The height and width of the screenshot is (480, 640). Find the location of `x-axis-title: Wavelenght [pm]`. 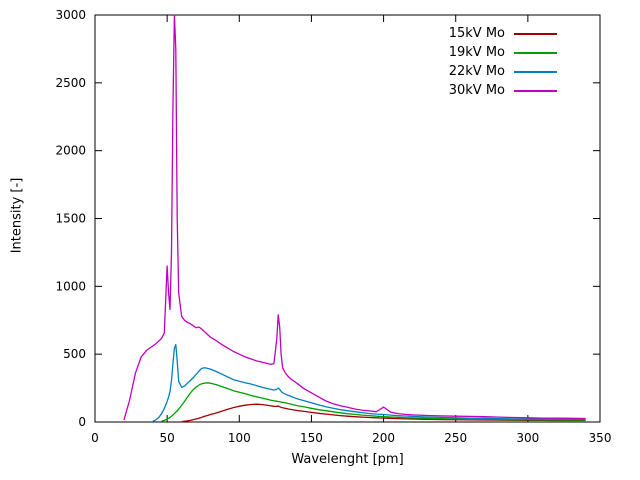

x-axis-title: Wavelenght [pm] is located at coordinates (347, 459).